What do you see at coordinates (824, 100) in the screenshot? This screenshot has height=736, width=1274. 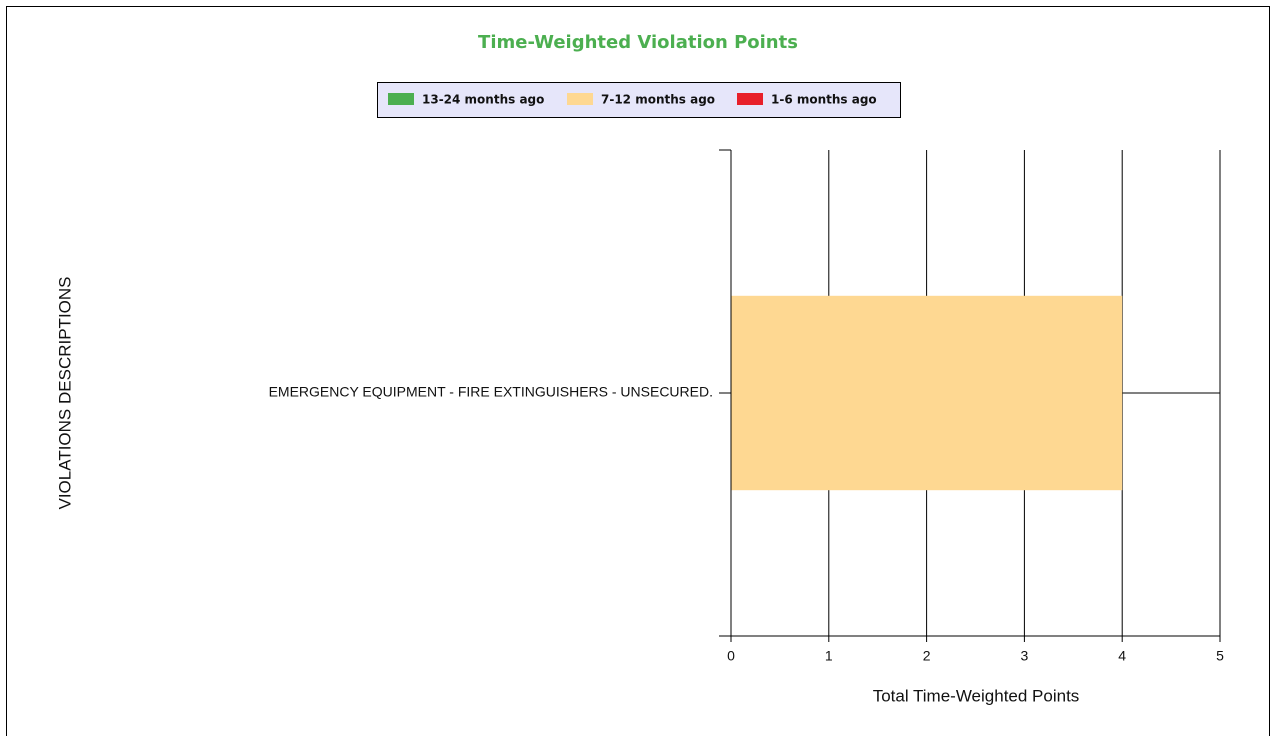 I see `legend-label: 1-6 months ago` at bounding box center [824, 100].